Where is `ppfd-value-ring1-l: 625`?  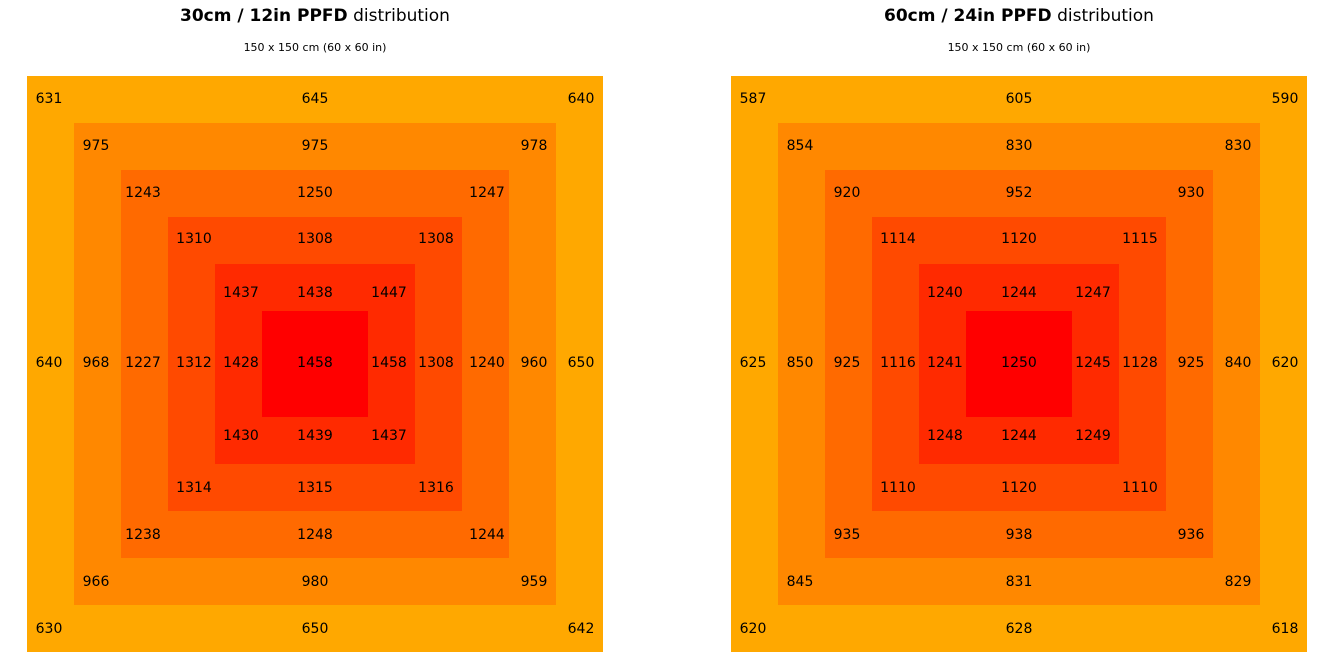
ppfd-value-ring1-l: 625 is located at coordinates (753, 363).